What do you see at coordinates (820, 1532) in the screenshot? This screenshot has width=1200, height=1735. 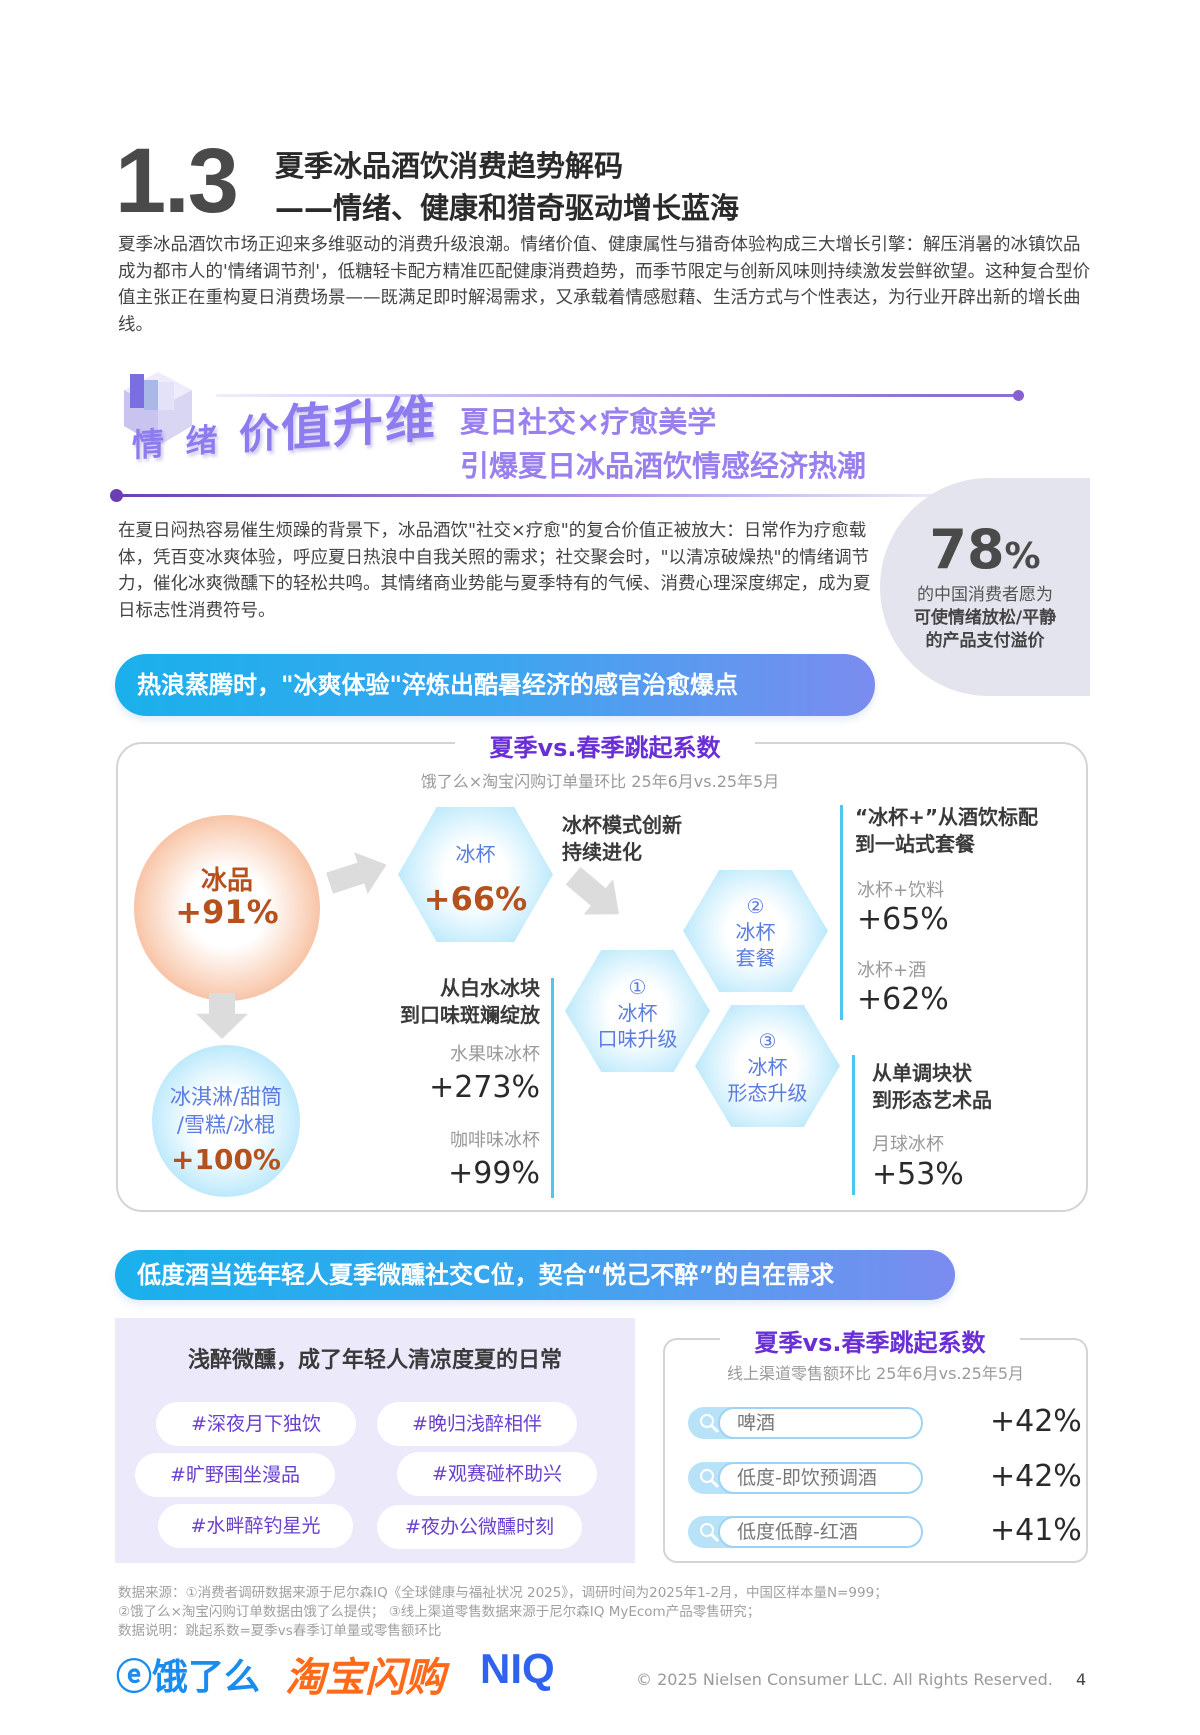 I see `category-label: 低度低醇-红酒` at bounding box center [820, 1532].